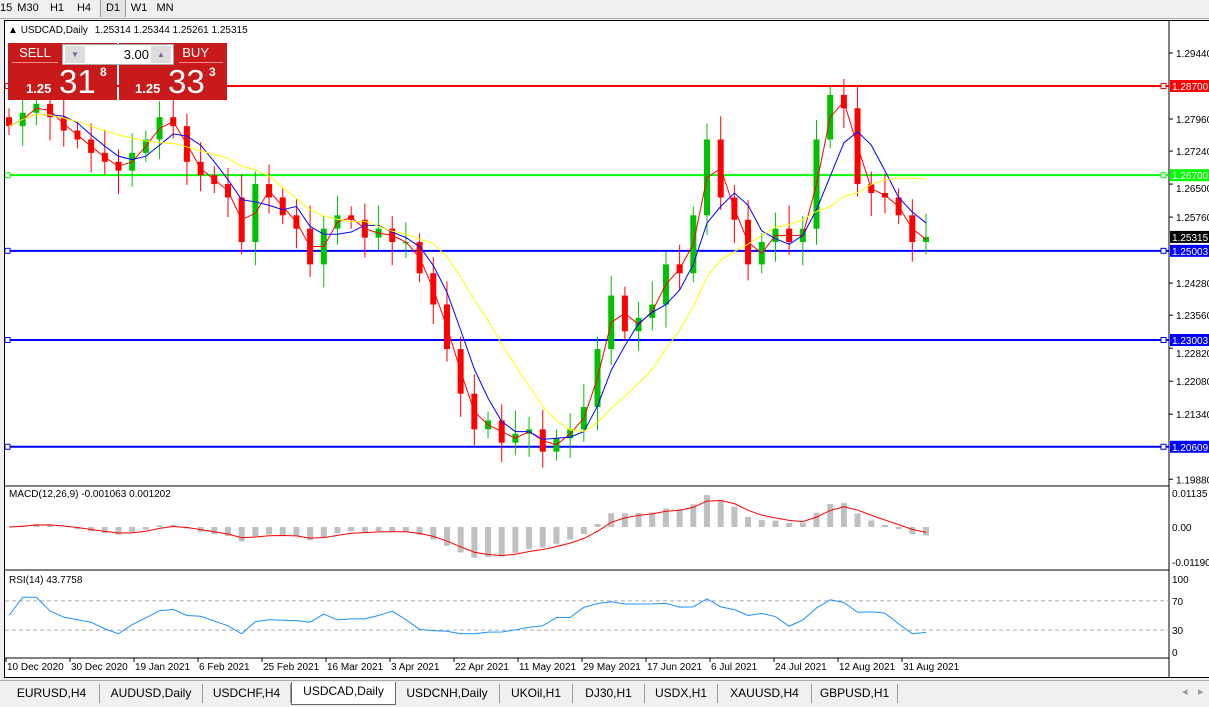 The width and height of the screenshot is (1209, 707). Describe the element at coordinates (84, 8) in the screenshot. I see `timeframe-h4: H4` at that location.